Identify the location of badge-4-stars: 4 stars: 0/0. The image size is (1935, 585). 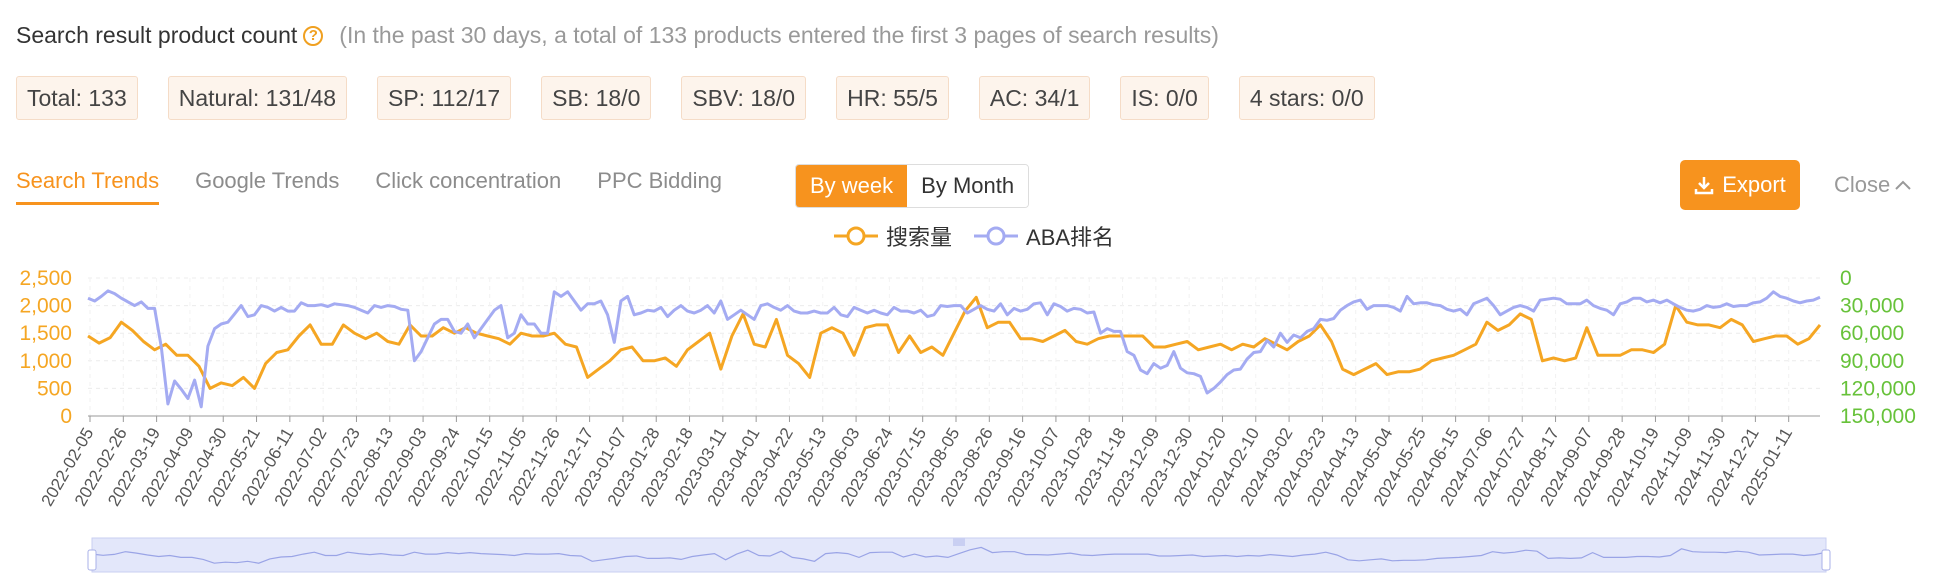
(1306, 98).